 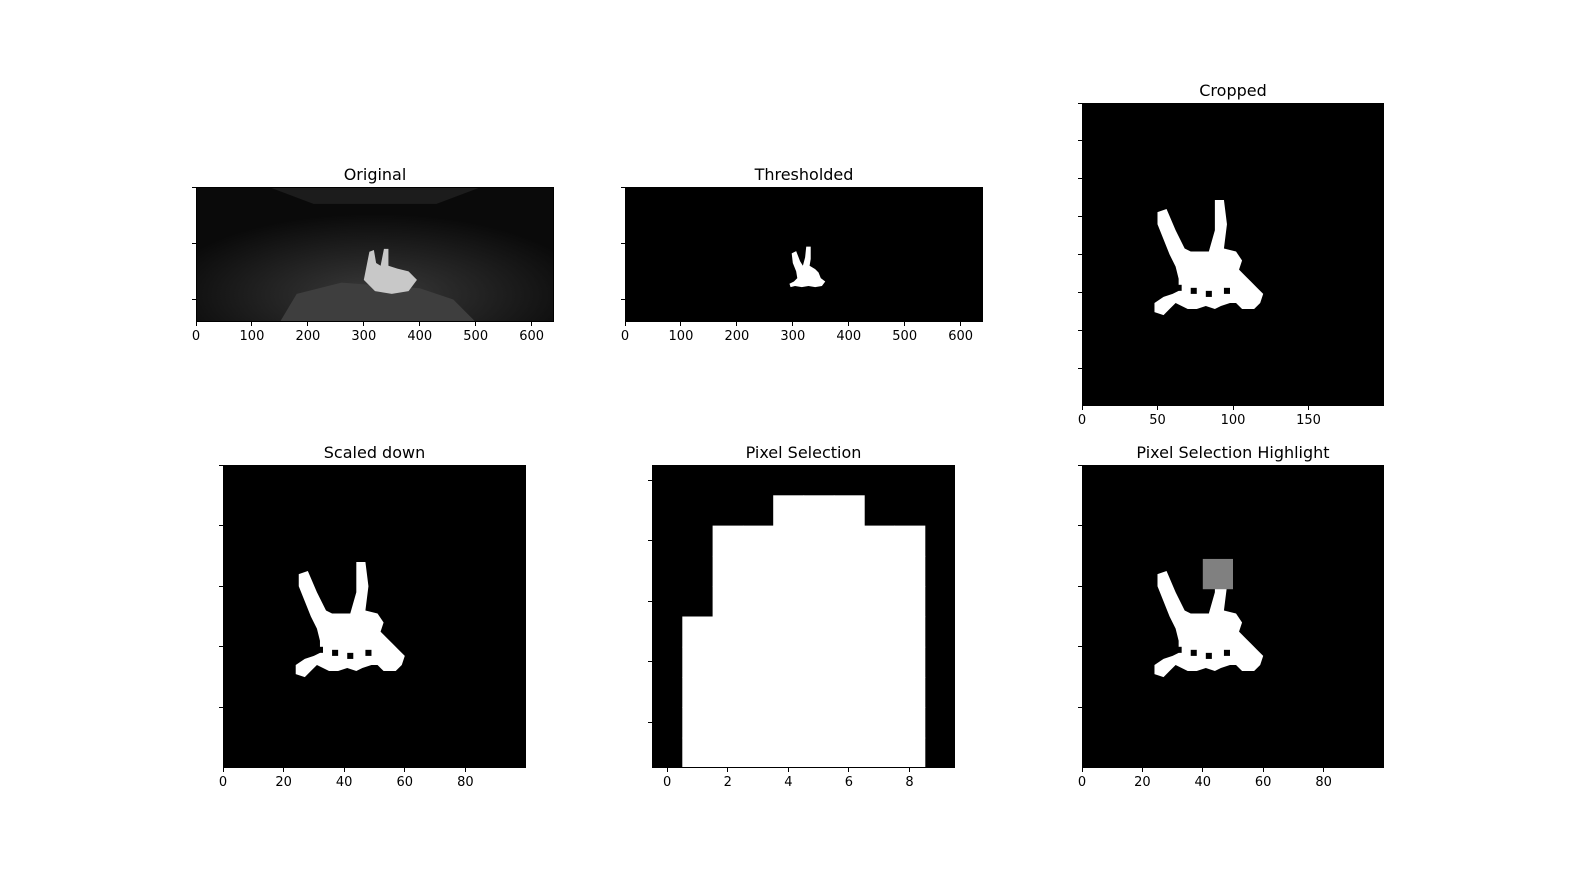 What do you see at coordinates (375, 195) in the screenshot?
I see `ceiling-shape` at bounding box center [375, 195].